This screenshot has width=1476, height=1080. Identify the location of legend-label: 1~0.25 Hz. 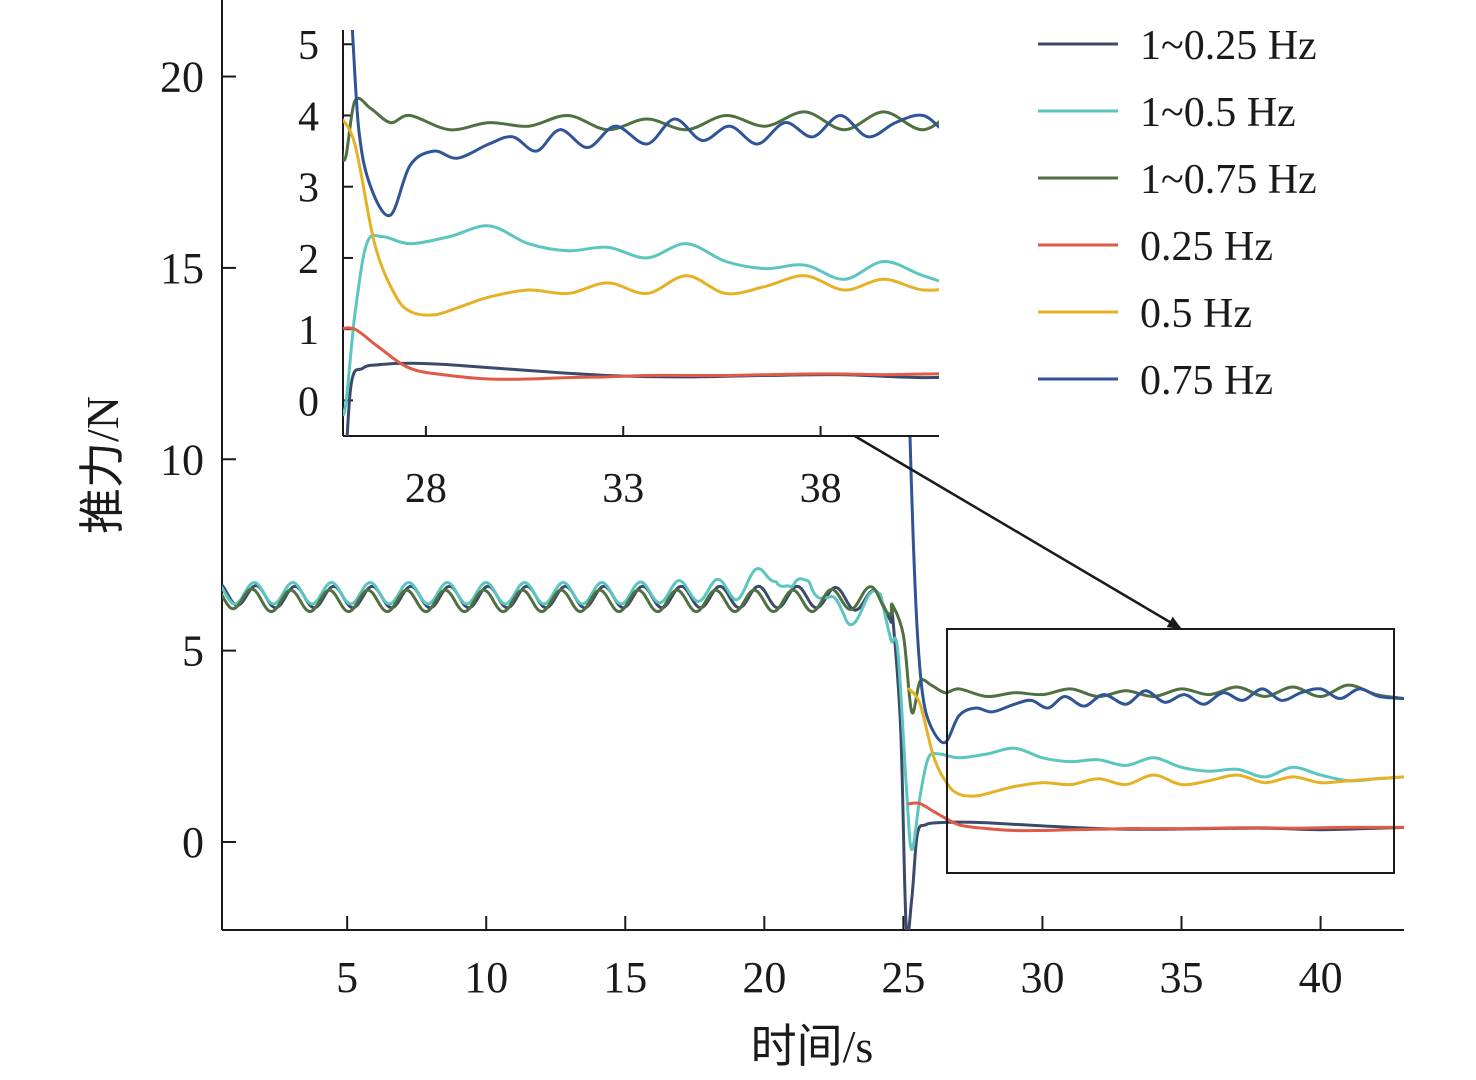
(1228, 46).